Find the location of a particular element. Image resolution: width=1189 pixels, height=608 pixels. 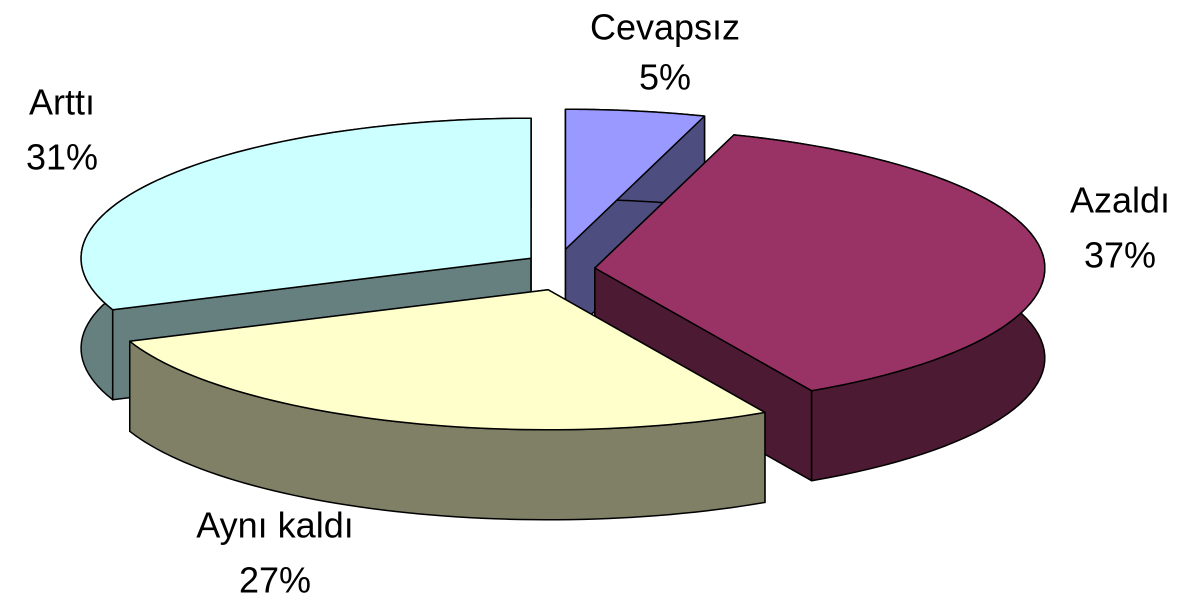

slice-label: Azaldı is located at coordinates (1120, 200).